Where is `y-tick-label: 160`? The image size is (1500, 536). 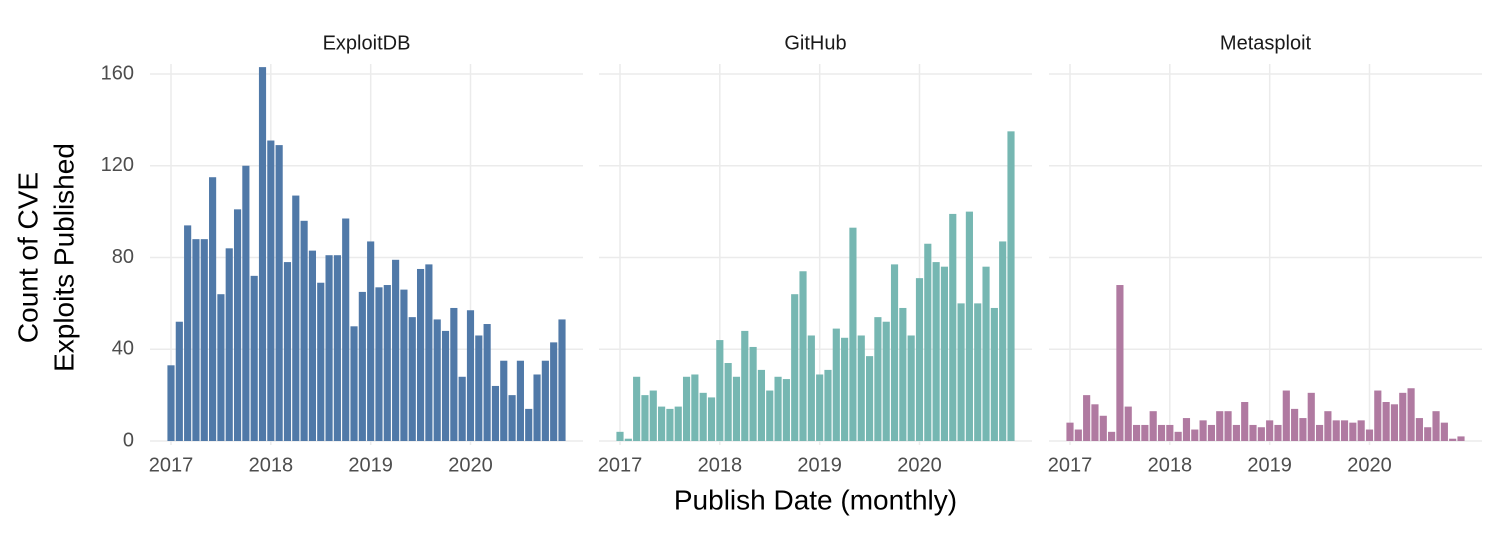
y-tick-label: 160 is located at coordinates (117, 73).